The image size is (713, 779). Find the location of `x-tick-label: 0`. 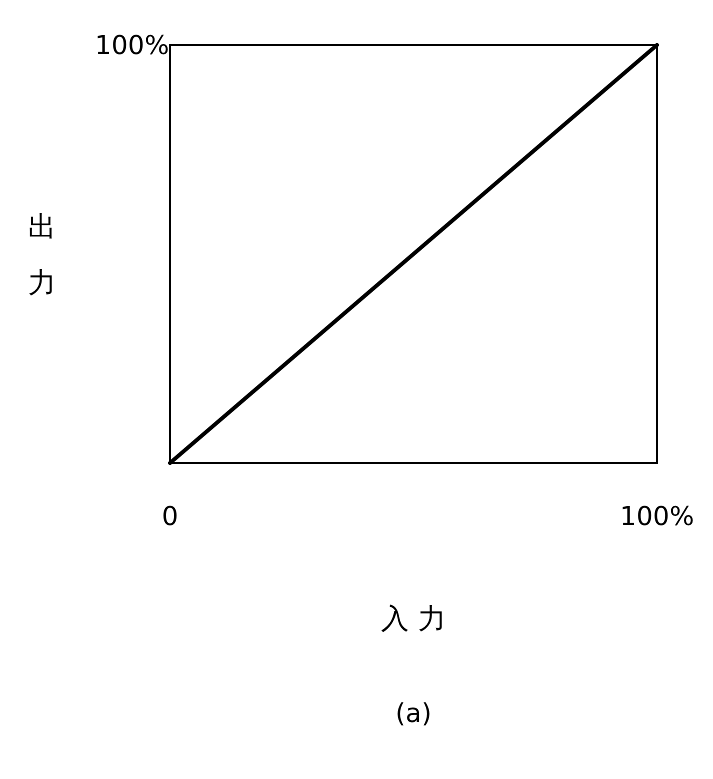

x-tick-label: 0 is located at coordinates (170, 517).